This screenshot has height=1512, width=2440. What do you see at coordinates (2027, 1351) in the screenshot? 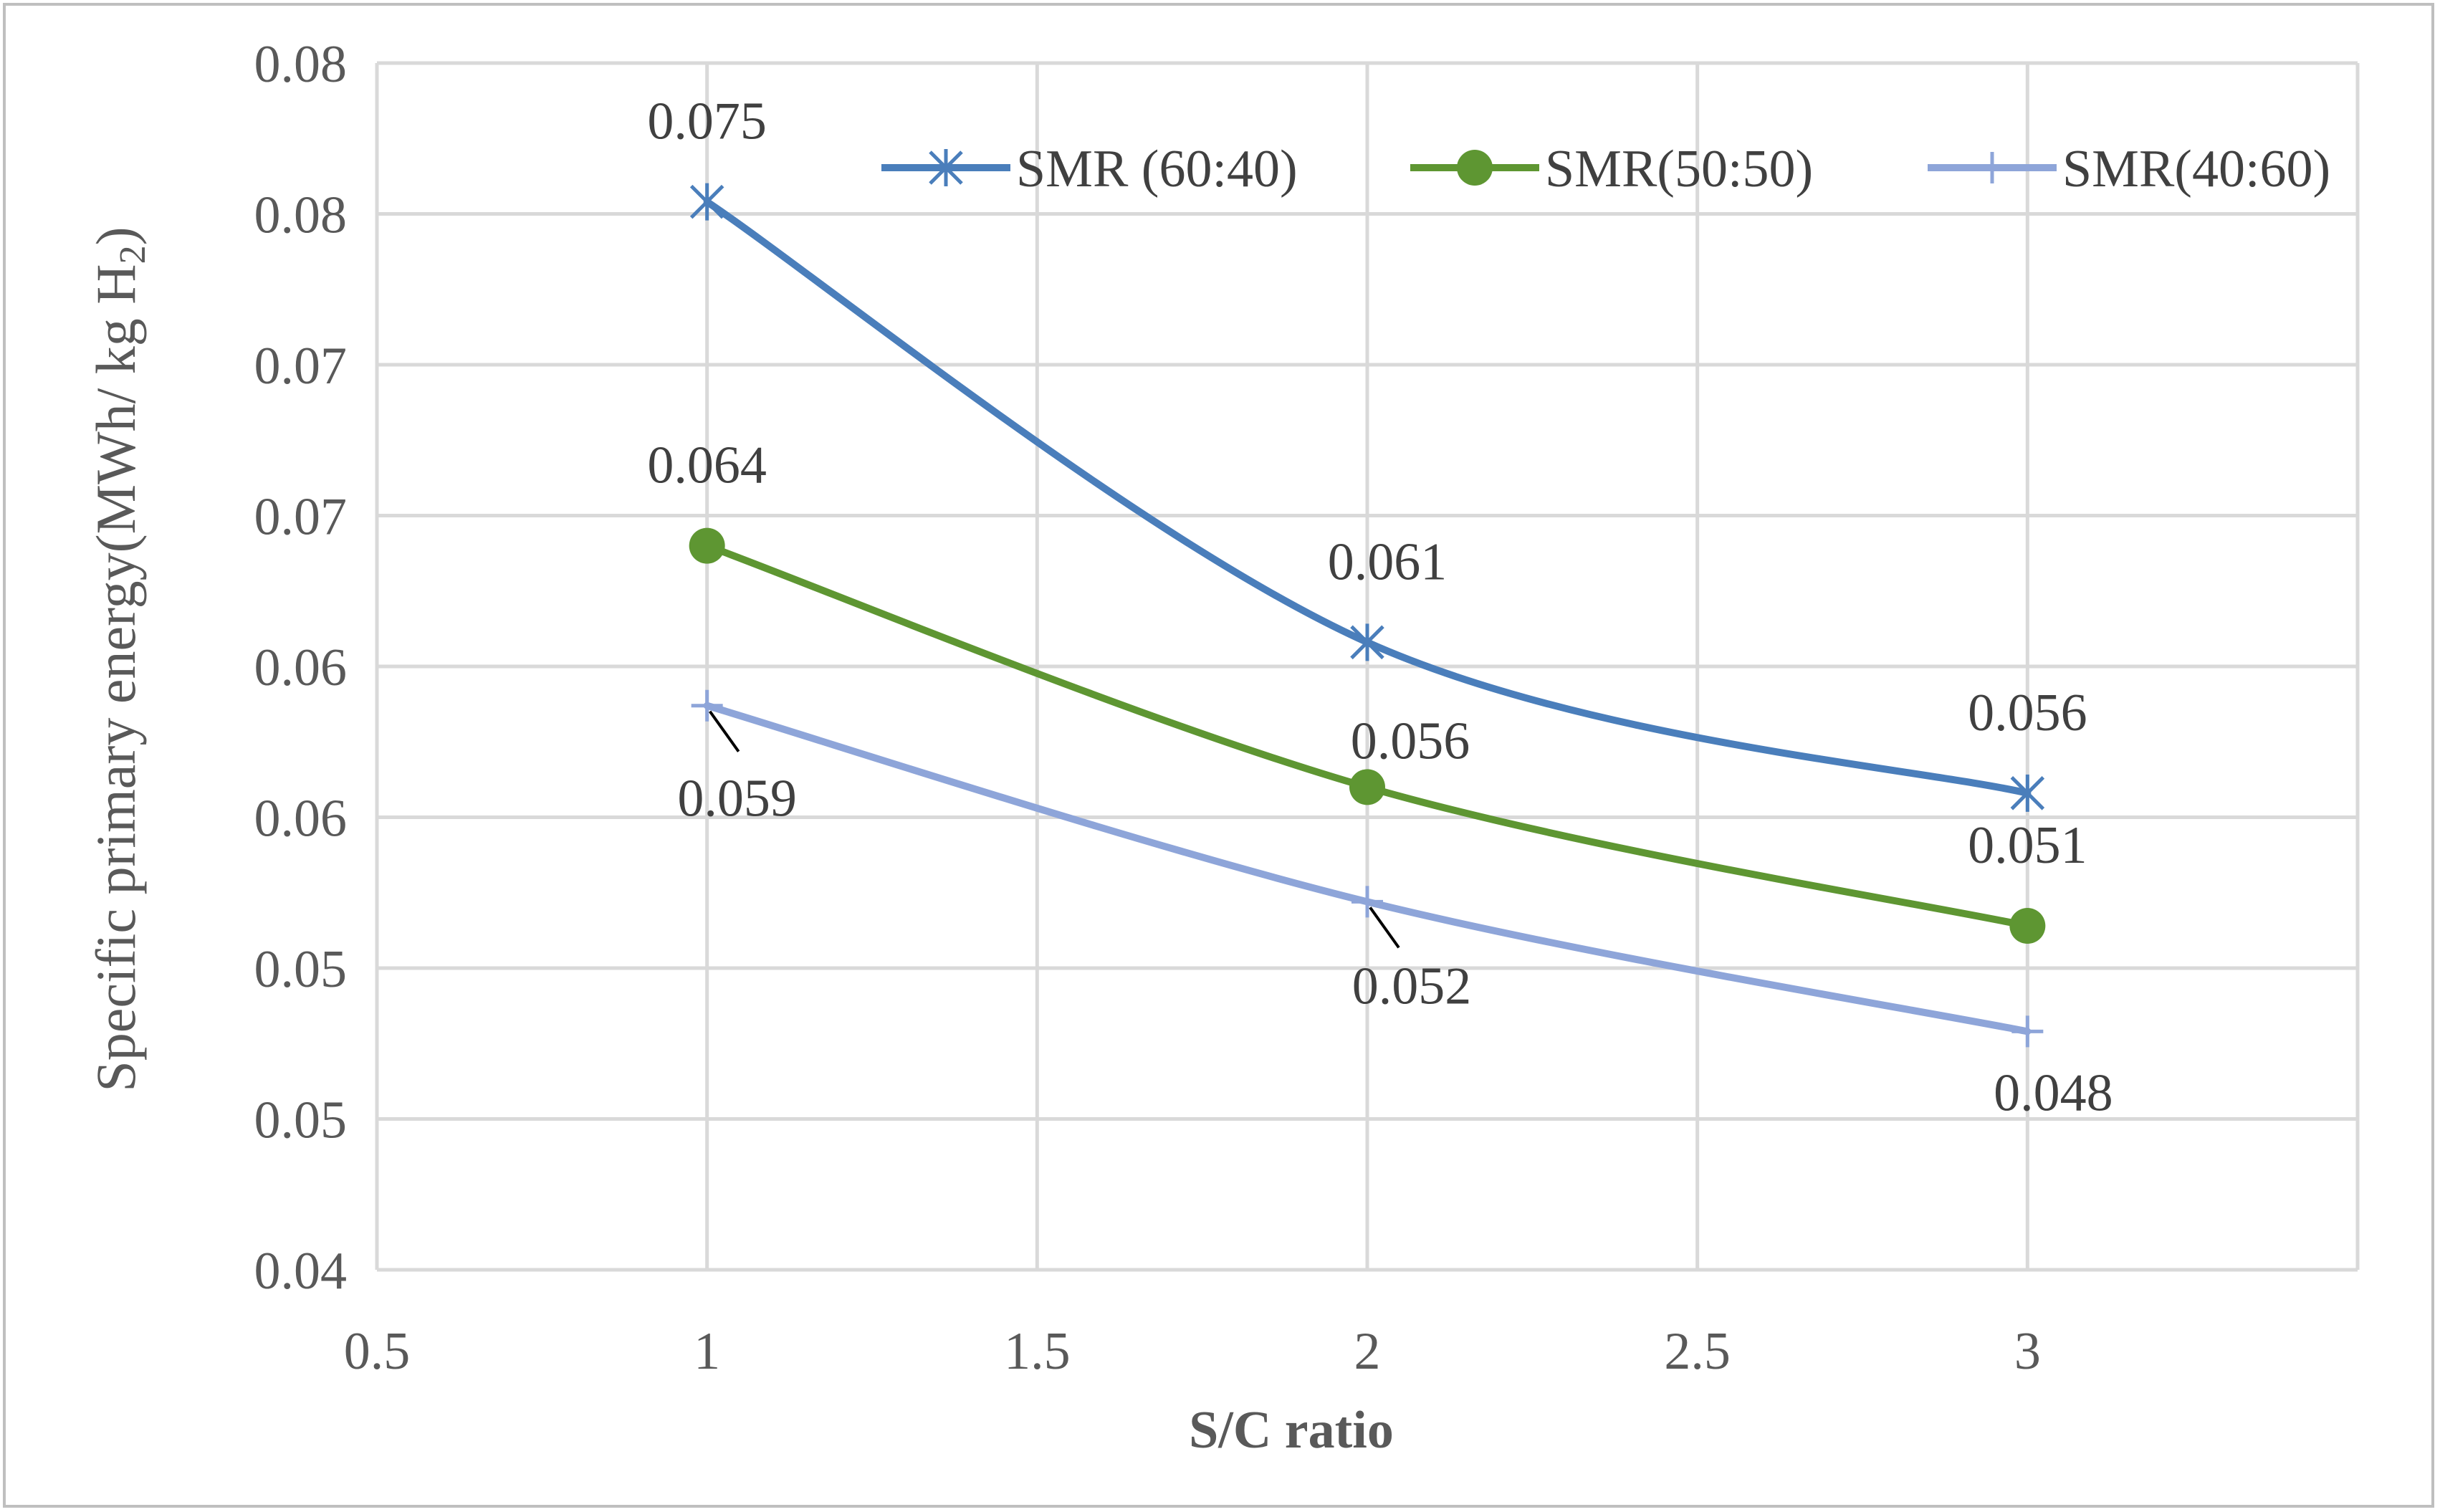
I see `x-tick-label: 3` at bounding box center [2027, 1351].